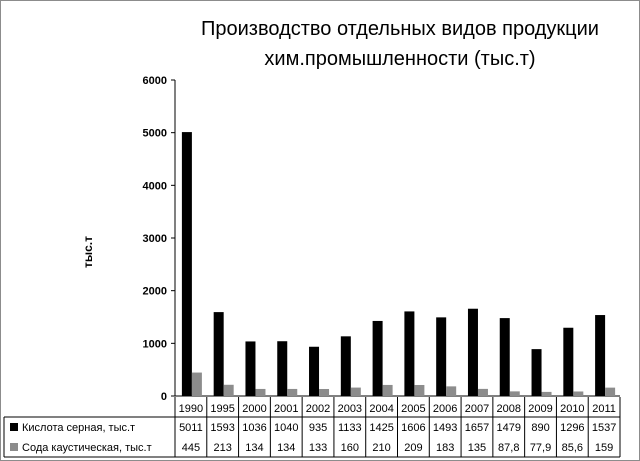 This screenshot has width=640, height=461. I want to click on bar-caustic-soda-2006, so click(451, 391).